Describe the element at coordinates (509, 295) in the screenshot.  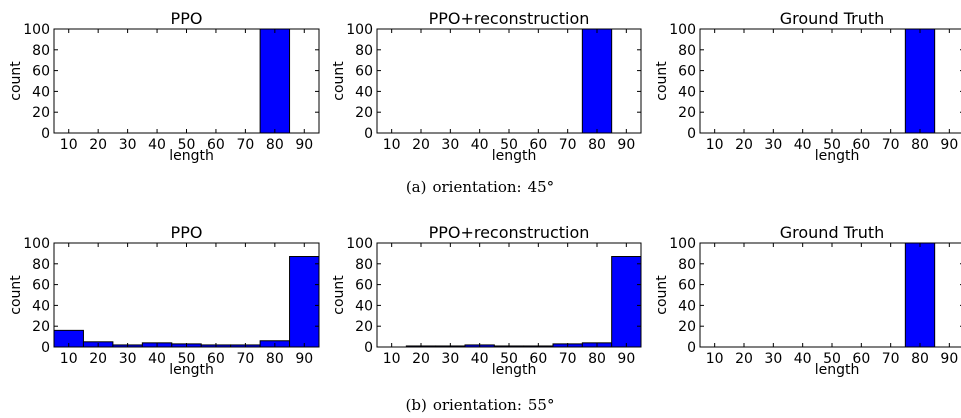
I see `plot-frame` at that location.